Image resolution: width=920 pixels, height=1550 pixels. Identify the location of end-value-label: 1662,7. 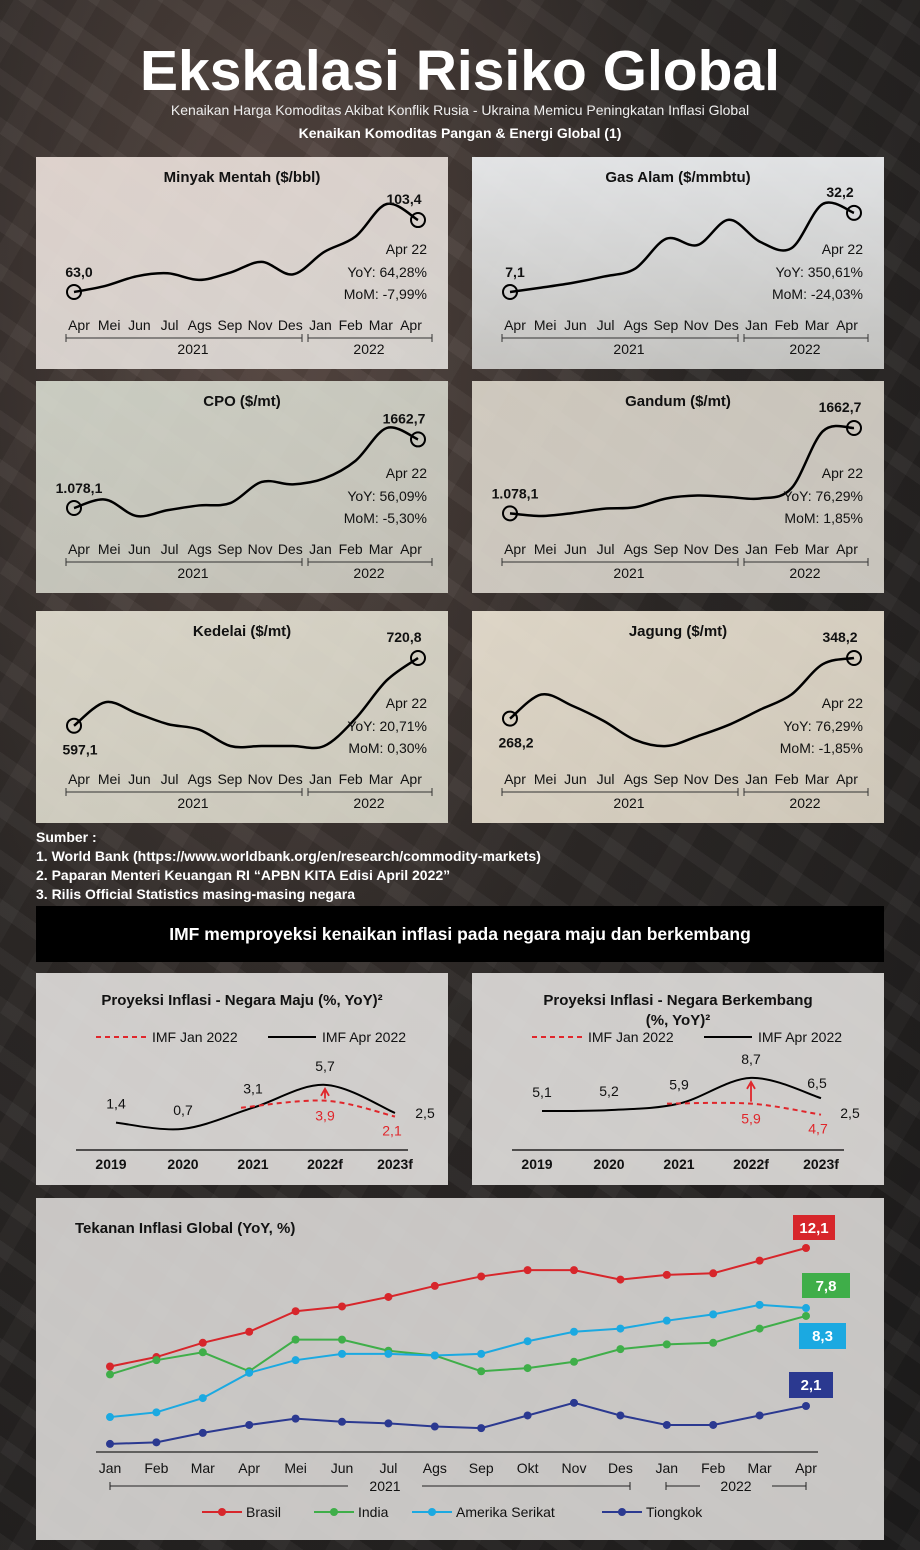
(840, 407).